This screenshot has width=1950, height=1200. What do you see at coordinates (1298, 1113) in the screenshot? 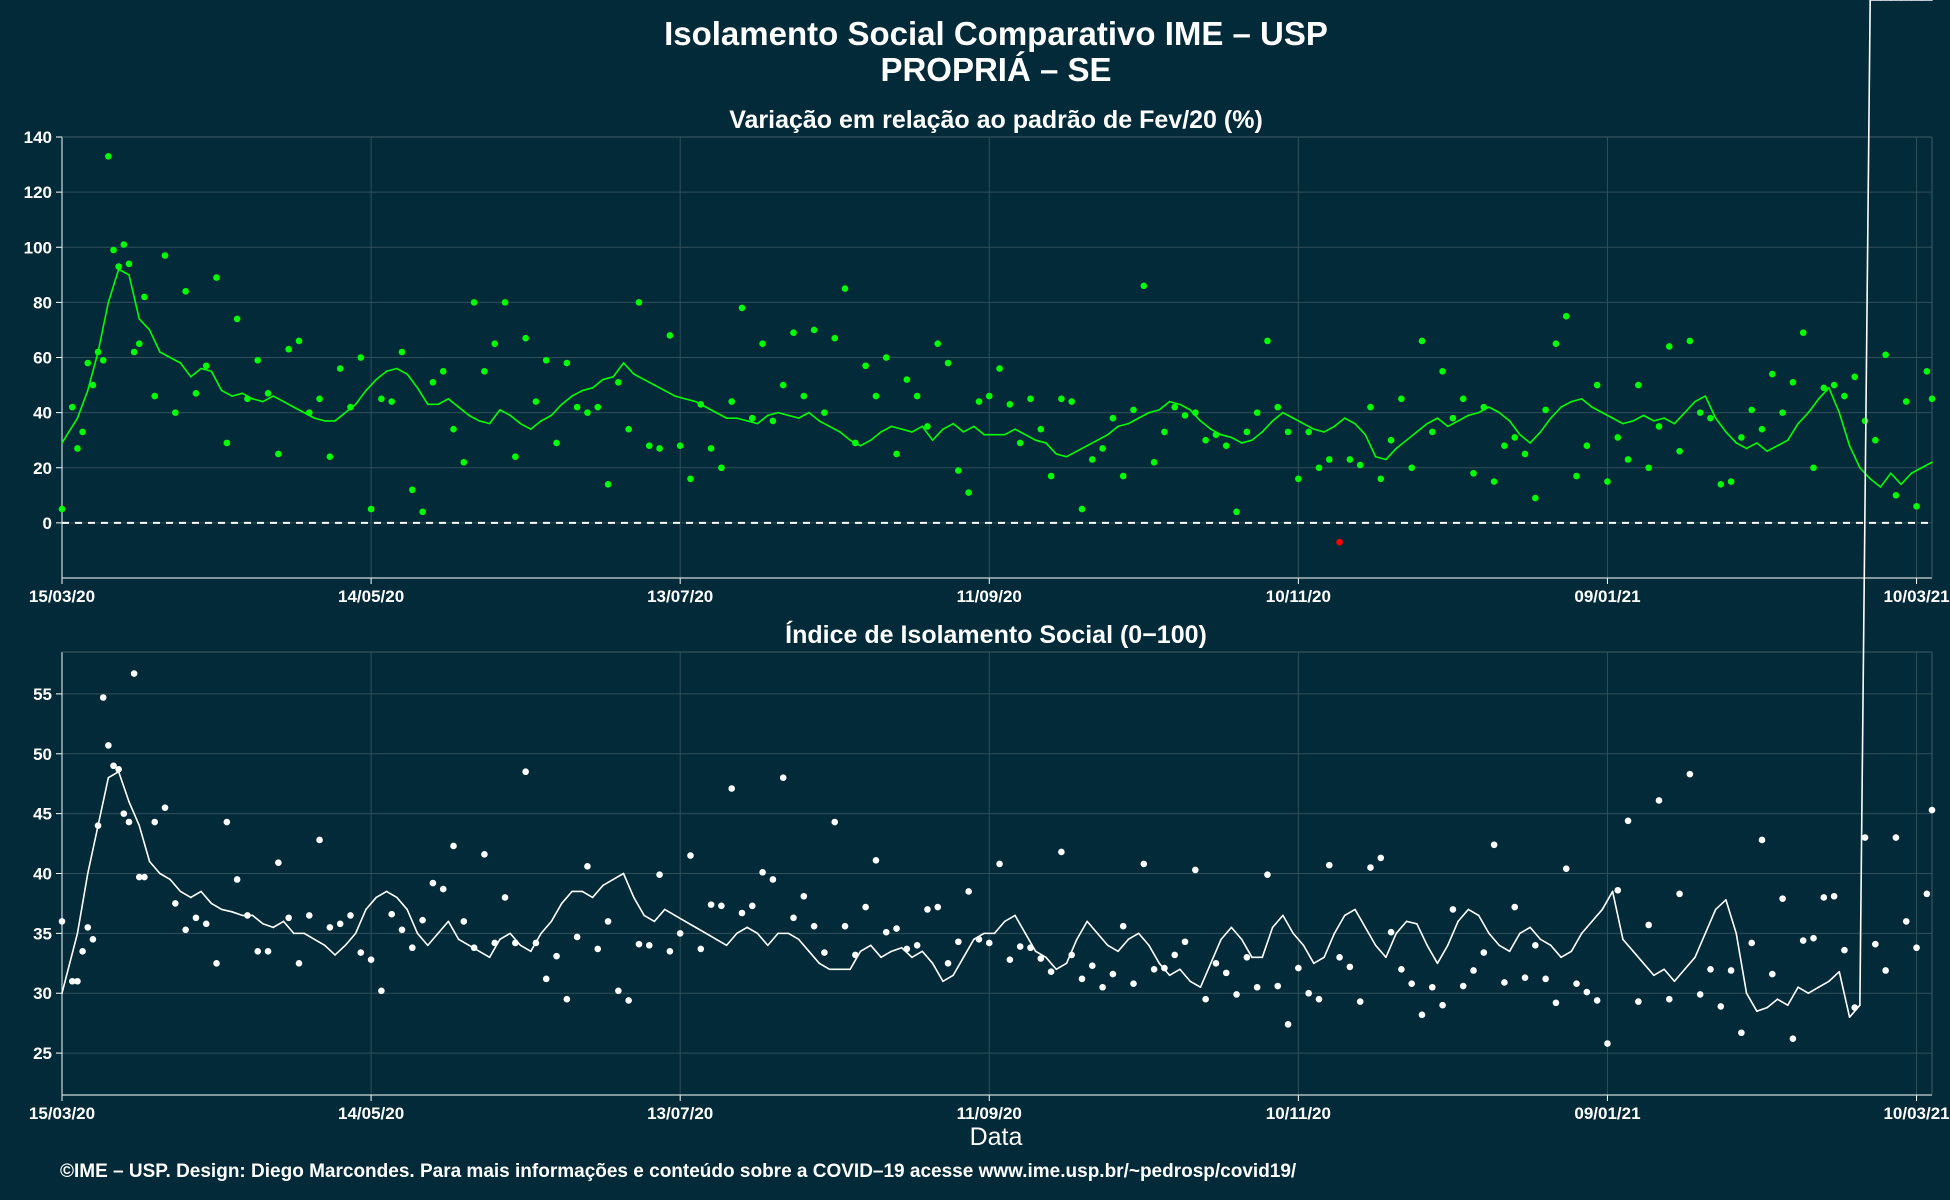
I see `bottom-x-tick-label: 10/11/20` at bounding box center [1298, 1113].